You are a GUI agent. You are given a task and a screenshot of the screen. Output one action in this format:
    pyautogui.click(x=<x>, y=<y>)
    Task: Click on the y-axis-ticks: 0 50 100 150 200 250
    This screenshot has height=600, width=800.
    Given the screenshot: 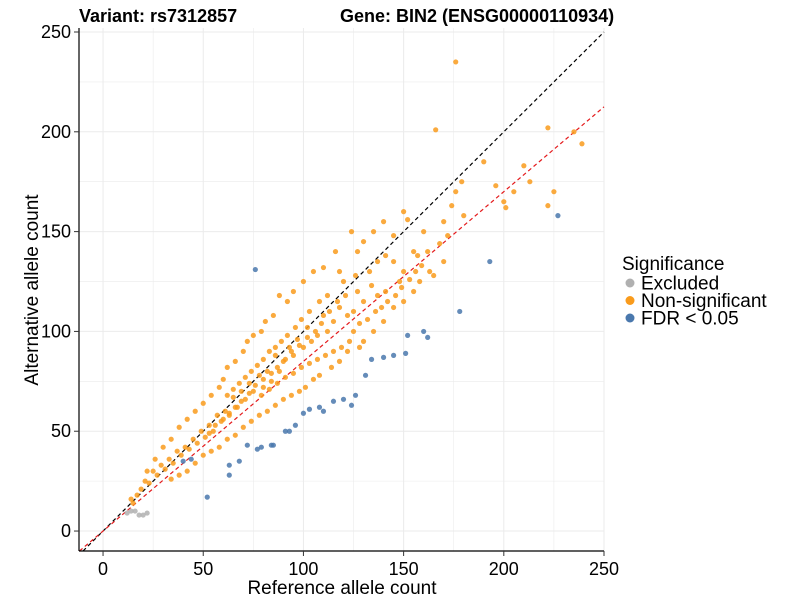 What is the action you would take?
    pyautogui.click(x=60, y=281)
    